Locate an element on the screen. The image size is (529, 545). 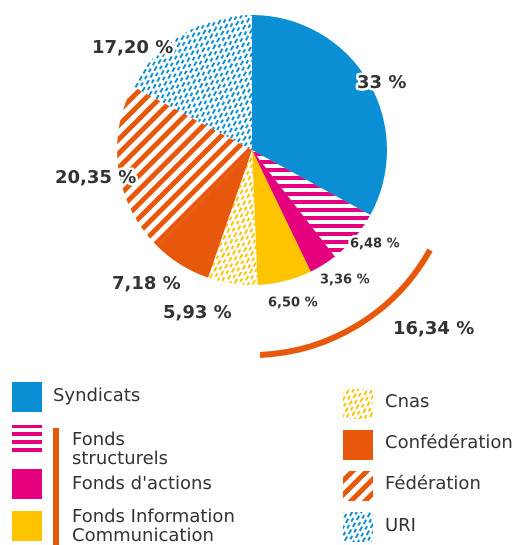
value-label: 3,36 % is located at coordinates (345, 280).